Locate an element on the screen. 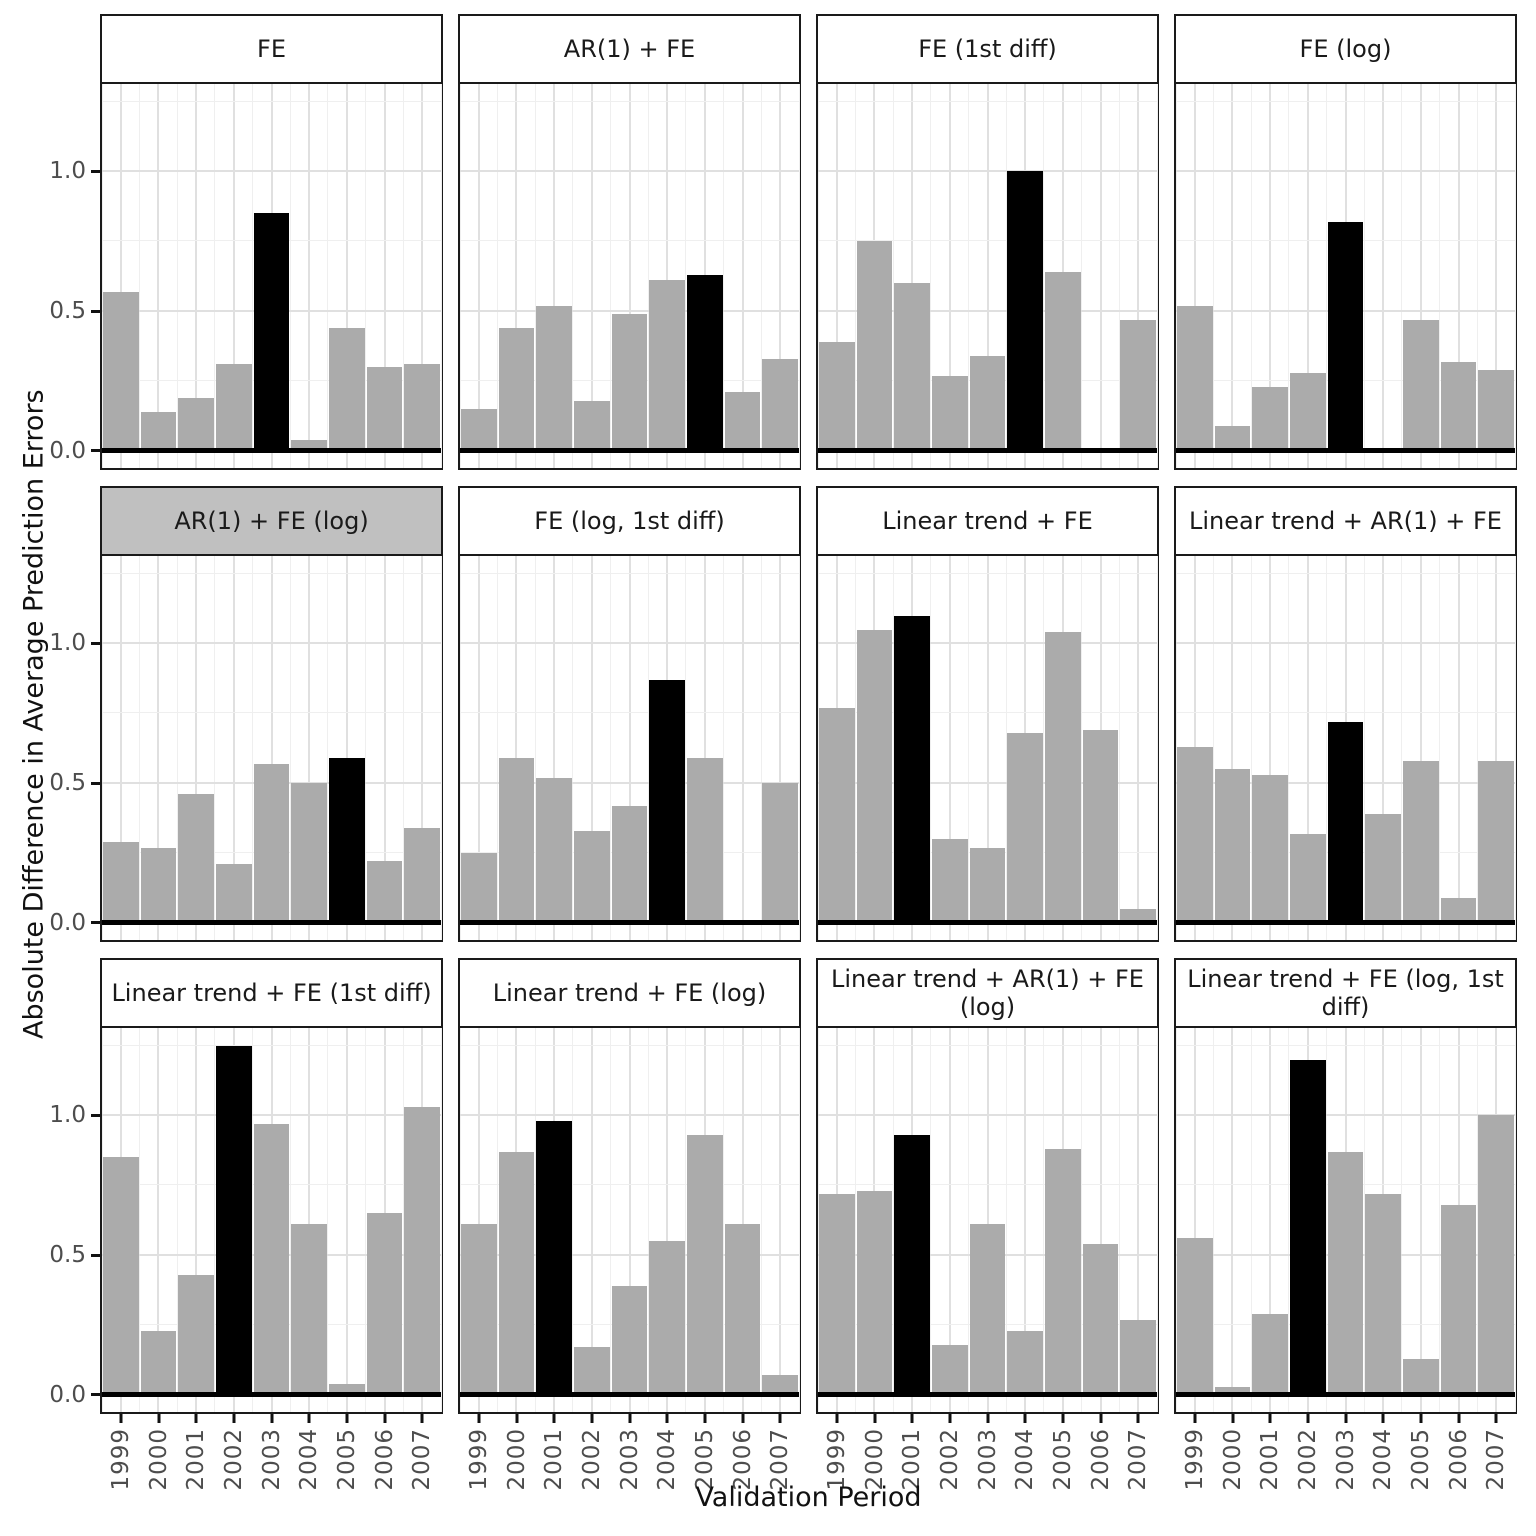  facet-ar-1-fe: AR(1) + FE is located at coordinates (629, 242).